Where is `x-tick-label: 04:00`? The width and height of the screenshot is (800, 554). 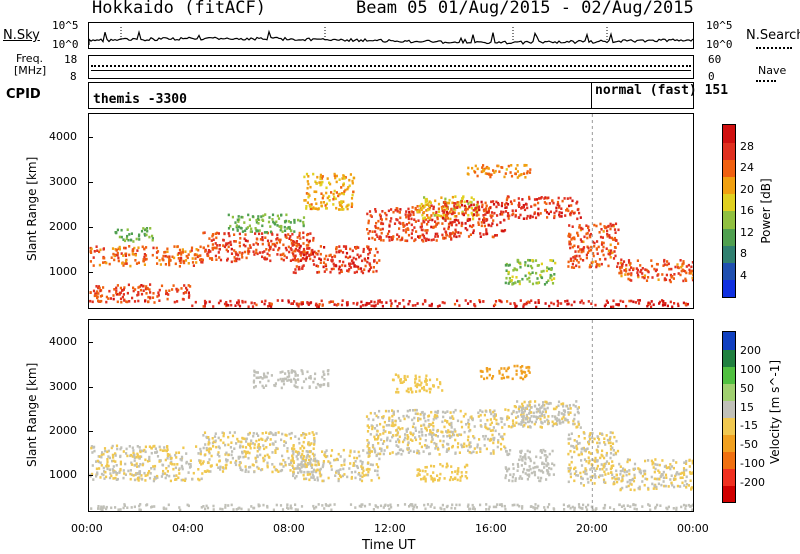 x-tick-label: 04:00 is located at coordinates (188, 528).